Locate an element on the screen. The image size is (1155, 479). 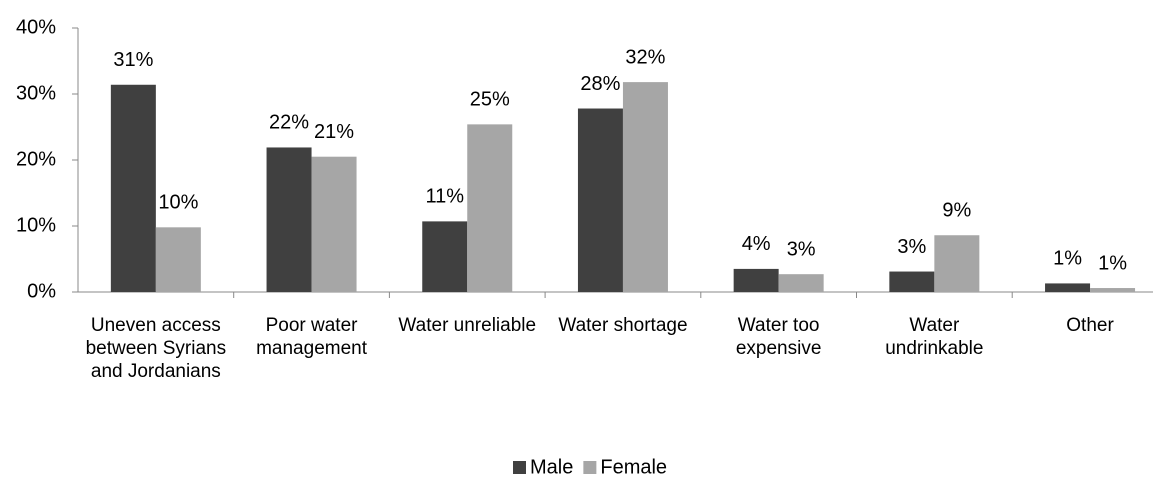
value-label: 9% is located at coordinates (956, 211).